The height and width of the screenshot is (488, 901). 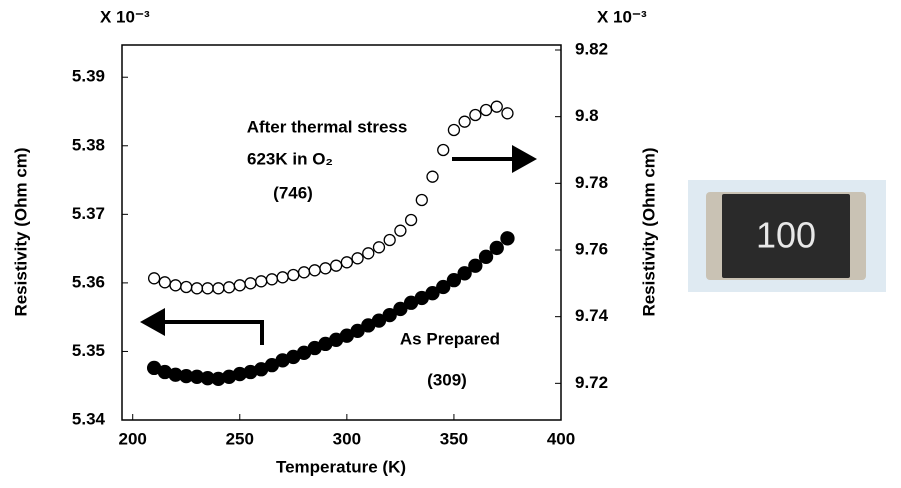 I want to click on resistor-top, so click(x=786, y=236).